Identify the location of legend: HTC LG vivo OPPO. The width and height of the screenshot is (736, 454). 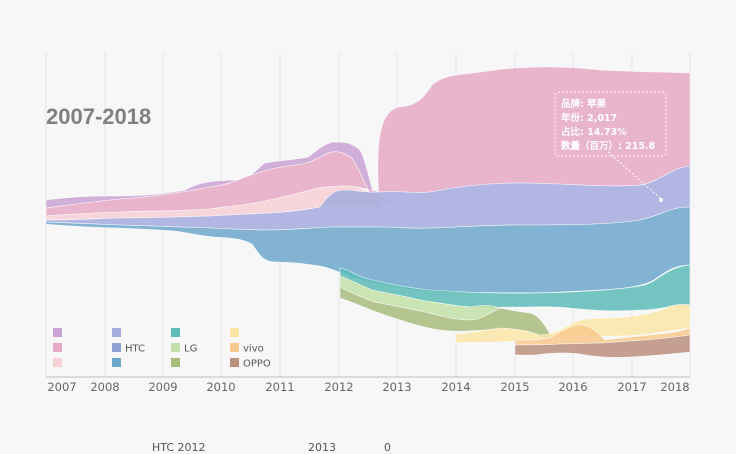
(162, 349).